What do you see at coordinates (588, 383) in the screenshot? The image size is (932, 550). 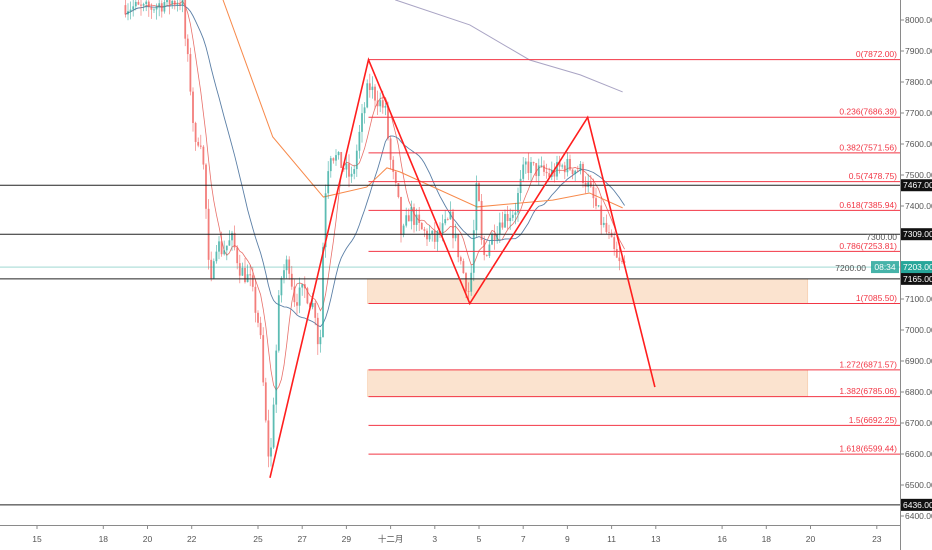 I see `target-zone` at bounding box center [588, 383].